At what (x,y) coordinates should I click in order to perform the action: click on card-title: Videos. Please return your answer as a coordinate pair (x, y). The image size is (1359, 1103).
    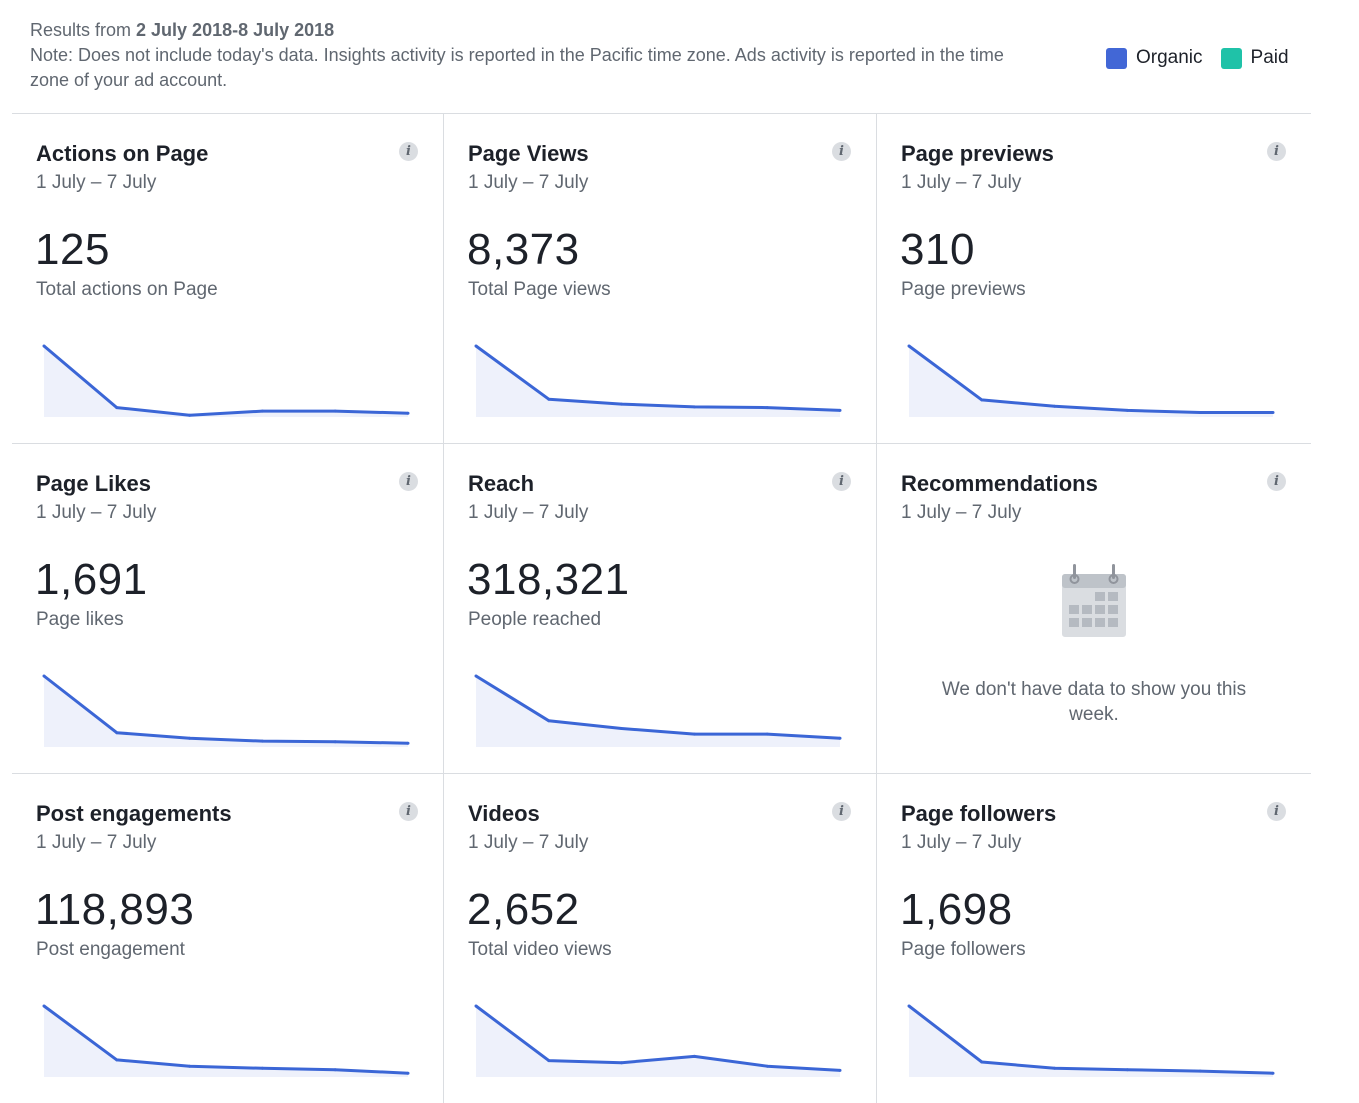
    Looking at the image, I should click on (504, 813).